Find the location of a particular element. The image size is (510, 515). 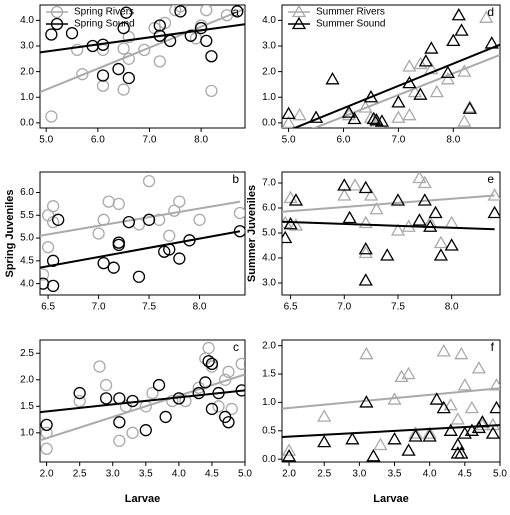

panel-letter: d is located at coordinates (490, 12).